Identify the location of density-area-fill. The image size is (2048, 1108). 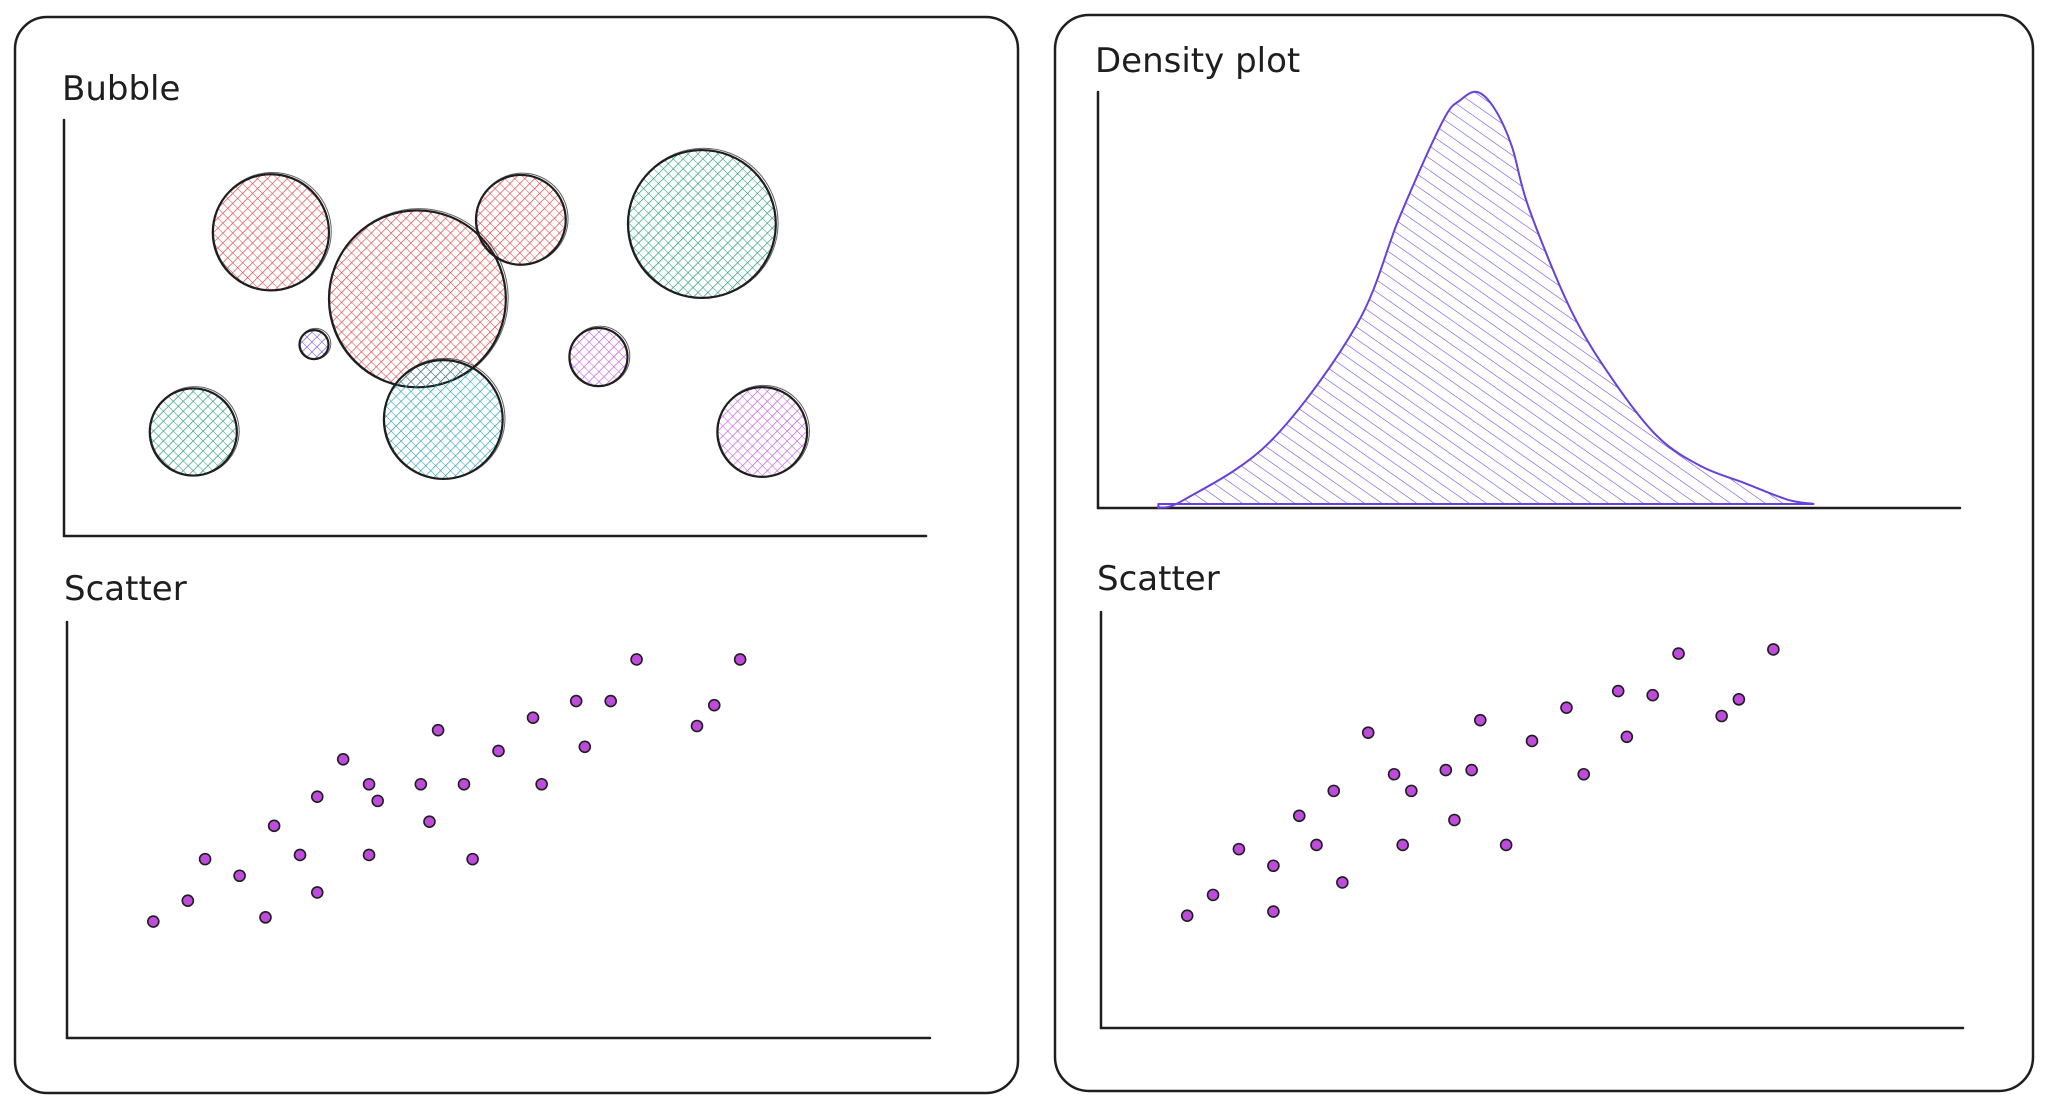
(1486, 299).